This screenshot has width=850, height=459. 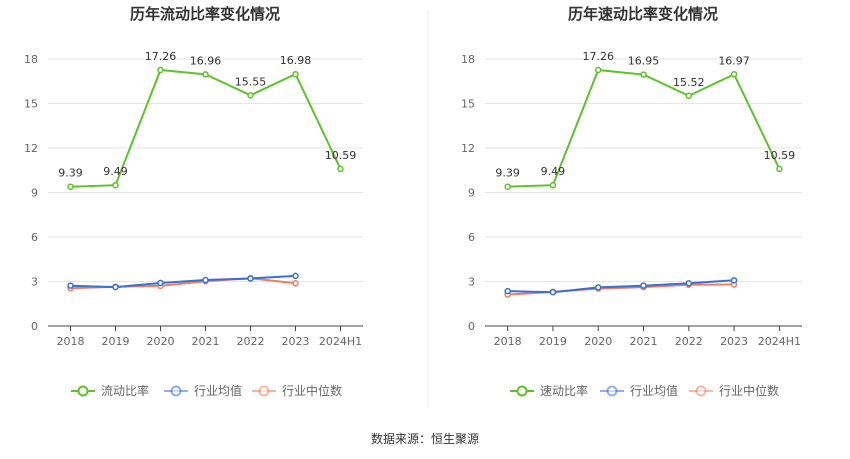 I want to click on chart-title: 历年速动比率变化情况, so click(x=643, y=14).